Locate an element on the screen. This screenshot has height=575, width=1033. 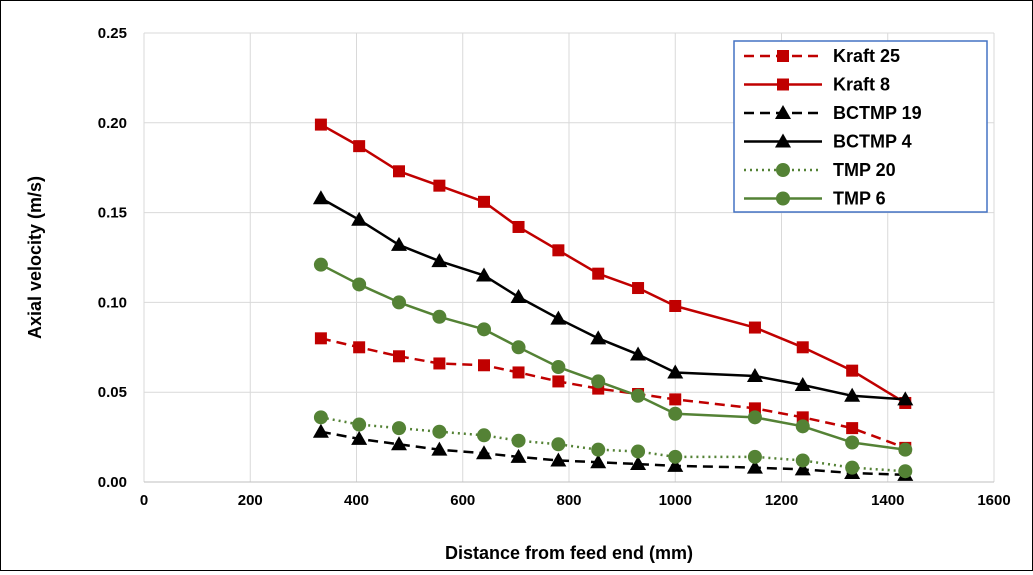
legend-item: TMP 20 is located at coordinates (820, 170).